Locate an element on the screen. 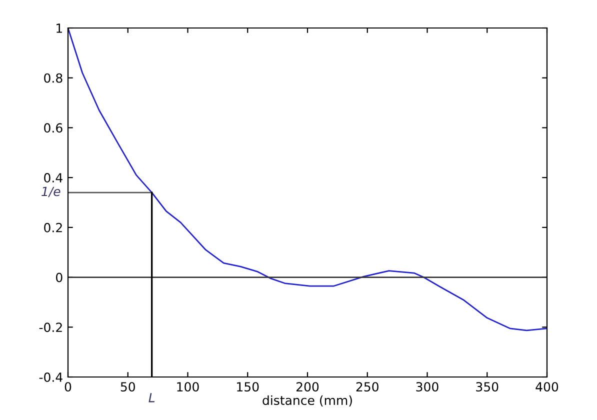  x-axis-title: distance (mm) is located at coordinates (307, 400).